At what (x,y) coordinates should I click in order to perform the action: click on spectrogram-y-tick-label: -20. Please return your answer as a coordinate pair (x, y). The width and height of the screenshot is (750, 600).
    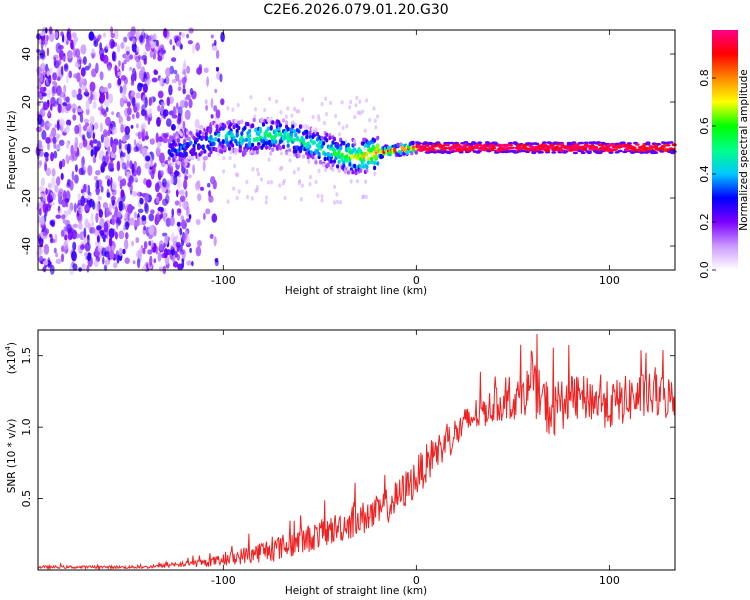
    Looking at the image, I should click on (26, 198).